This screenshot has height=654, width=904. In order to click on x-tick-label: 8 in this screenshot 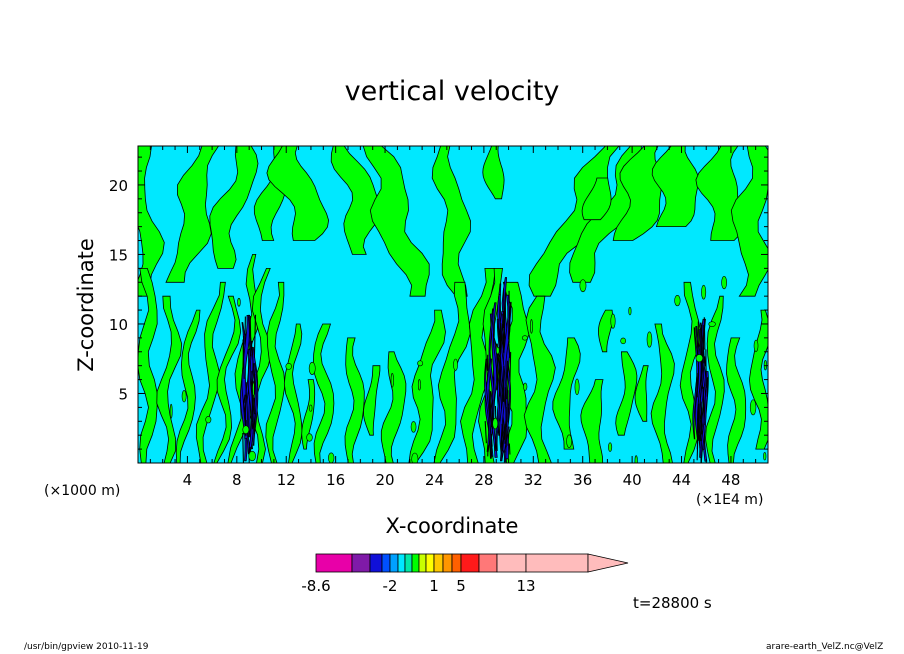, I will do `click(237, 480)`.